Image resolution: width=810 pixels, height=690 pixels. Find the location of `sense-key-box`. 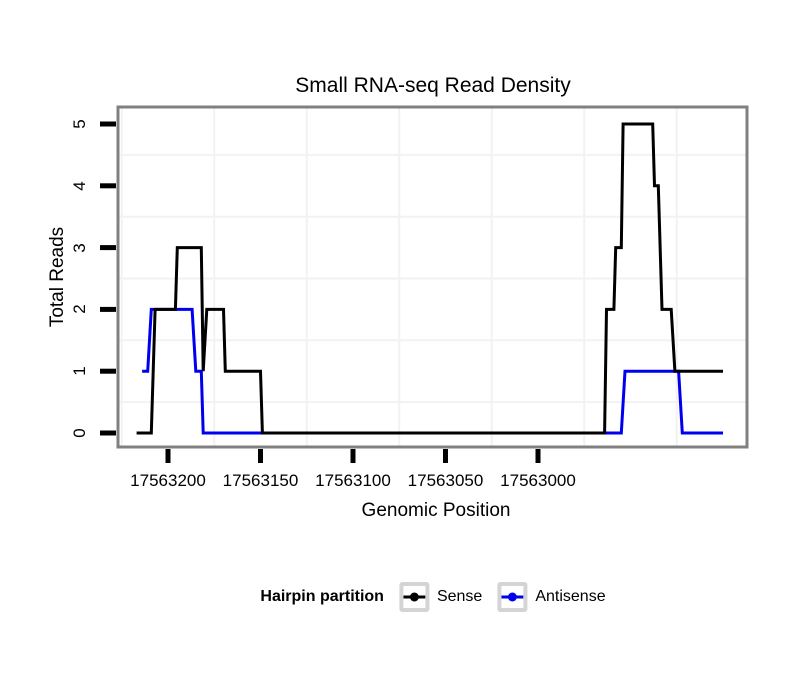

sense-key-box is located at coordinates (413, 597).